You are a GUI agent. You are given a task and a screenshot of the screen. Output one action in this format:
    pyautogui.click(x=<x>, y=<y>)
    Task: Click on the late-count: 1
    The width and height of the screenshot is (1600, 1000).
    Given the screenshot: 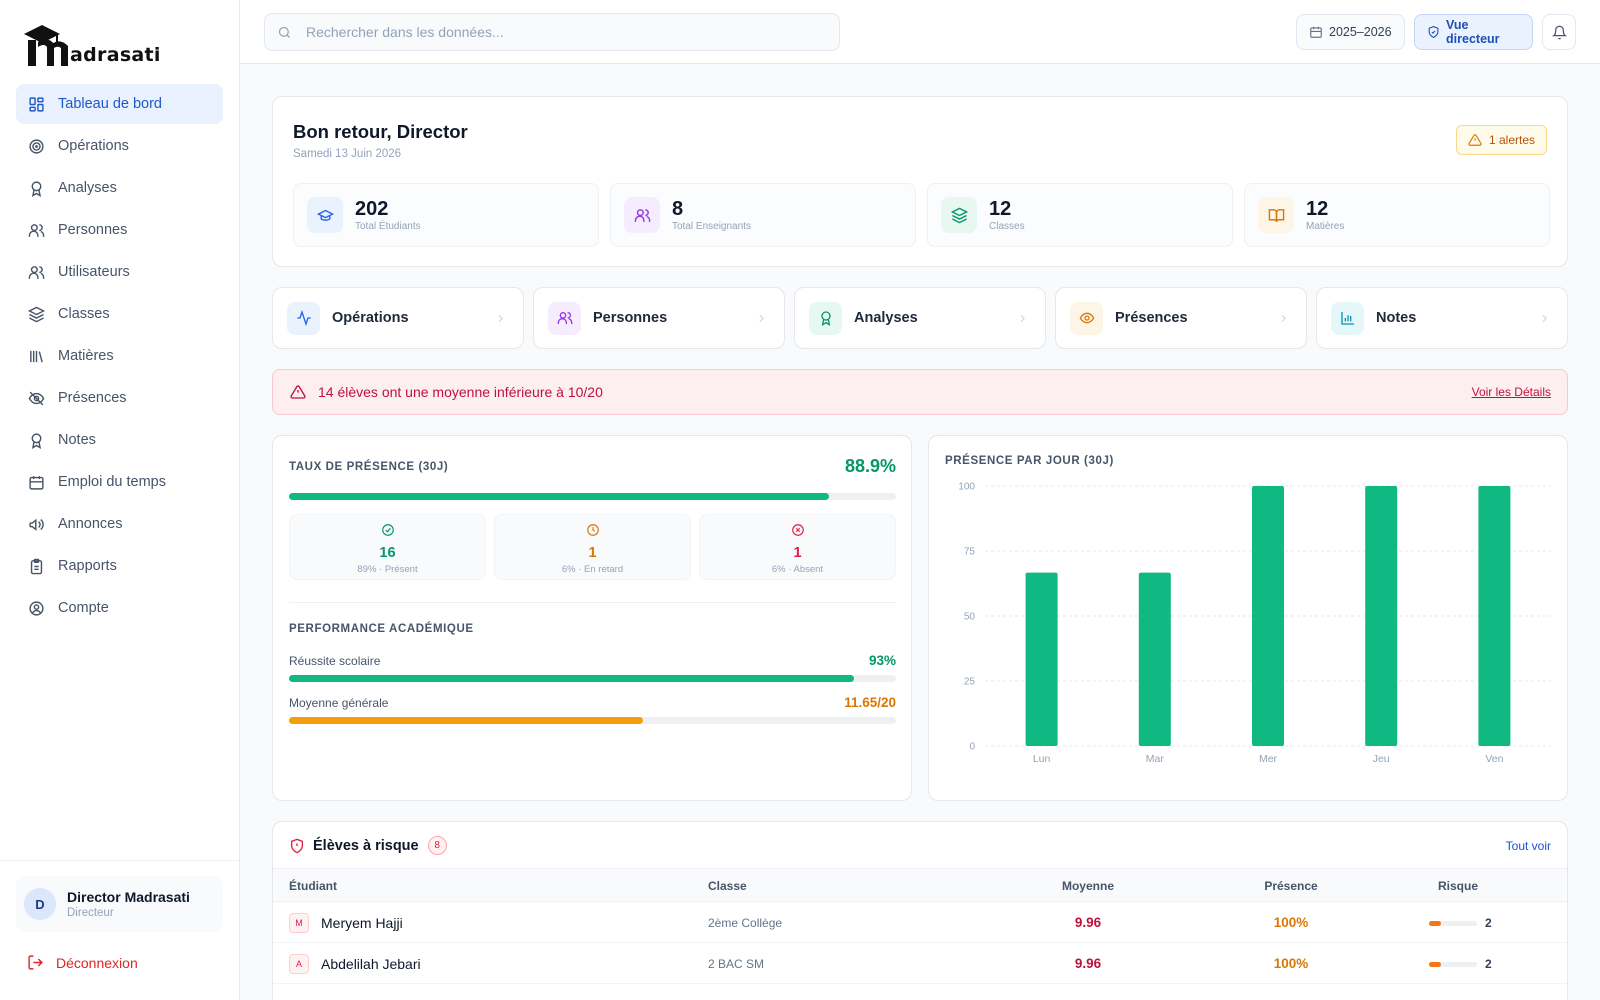 What is the action you would take?
    pyautogui.click(x=592, y=553)
    